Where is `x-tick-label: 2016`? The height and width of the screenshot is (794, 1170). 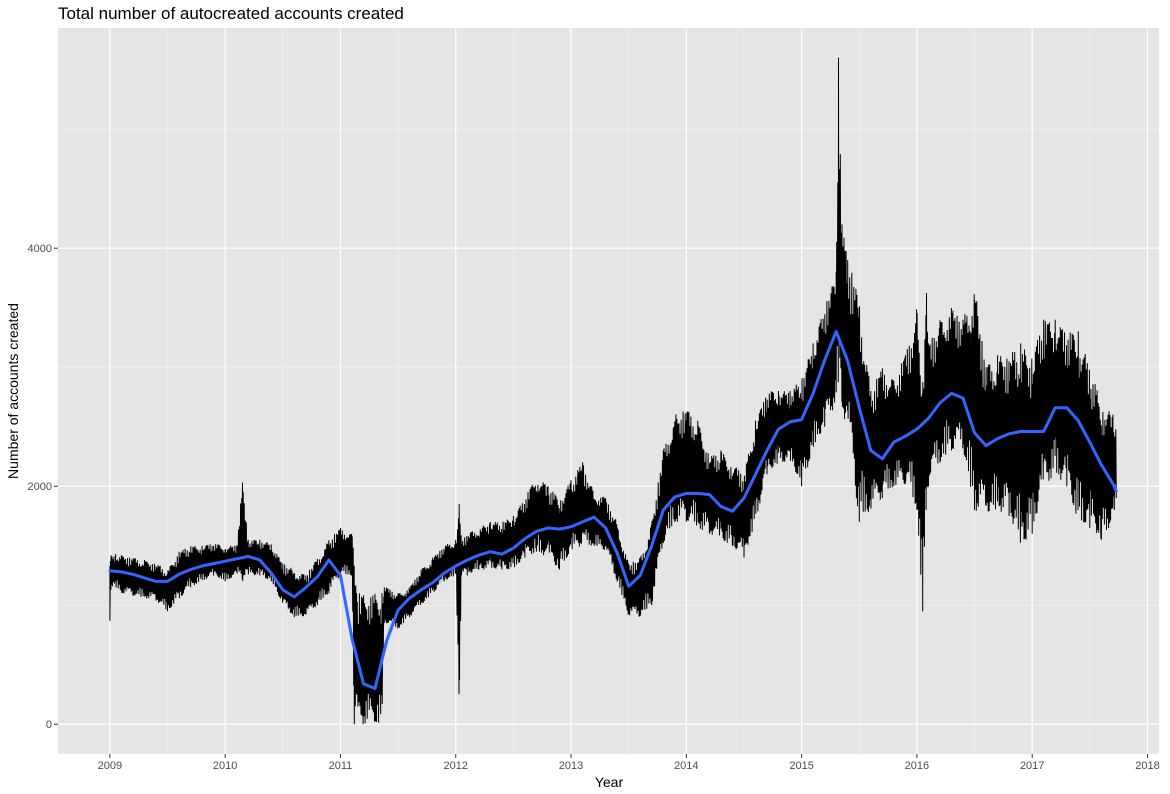
x-tick-label: 2016 is located at coordinates (917, 766).